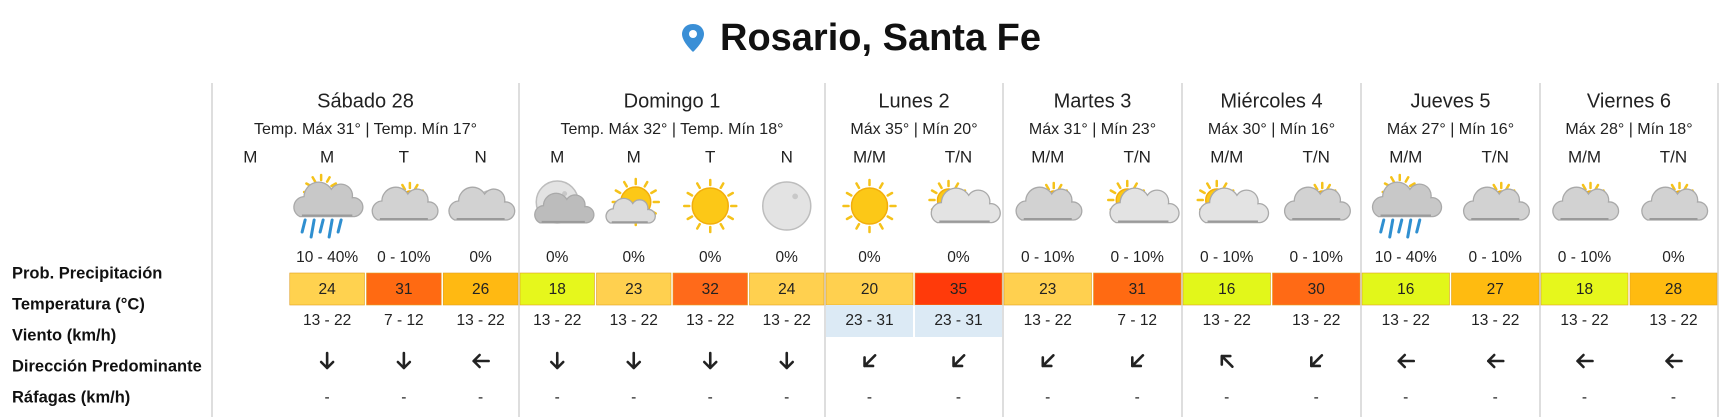 This screenshot has width=1726, height=418. I want to click on temperature: 16, so click(1226, 289).